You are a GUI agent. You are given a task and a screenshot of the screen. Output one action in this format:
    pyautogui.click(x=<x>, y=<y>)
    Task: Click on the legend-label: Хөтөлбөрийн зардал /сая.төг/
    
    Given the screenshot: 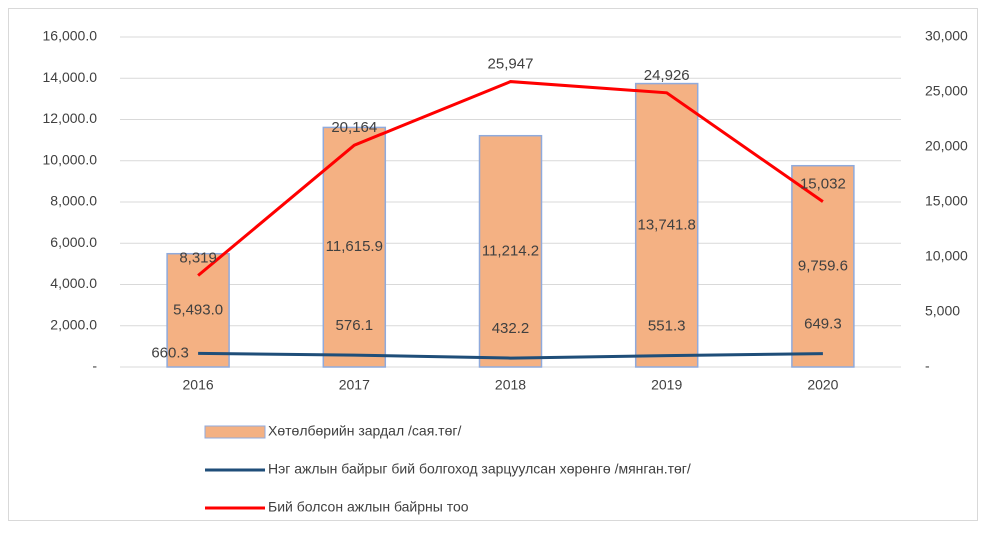 What is the action you would take?
    pyautogui.click(x=364, y=431)
    